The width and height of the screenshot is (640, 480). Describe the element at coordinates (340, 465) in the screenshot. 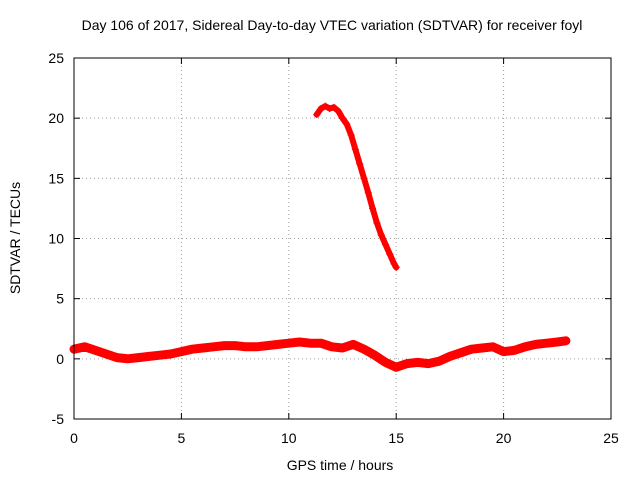

I see `x-axis-label: GPS time / hours` at that location.